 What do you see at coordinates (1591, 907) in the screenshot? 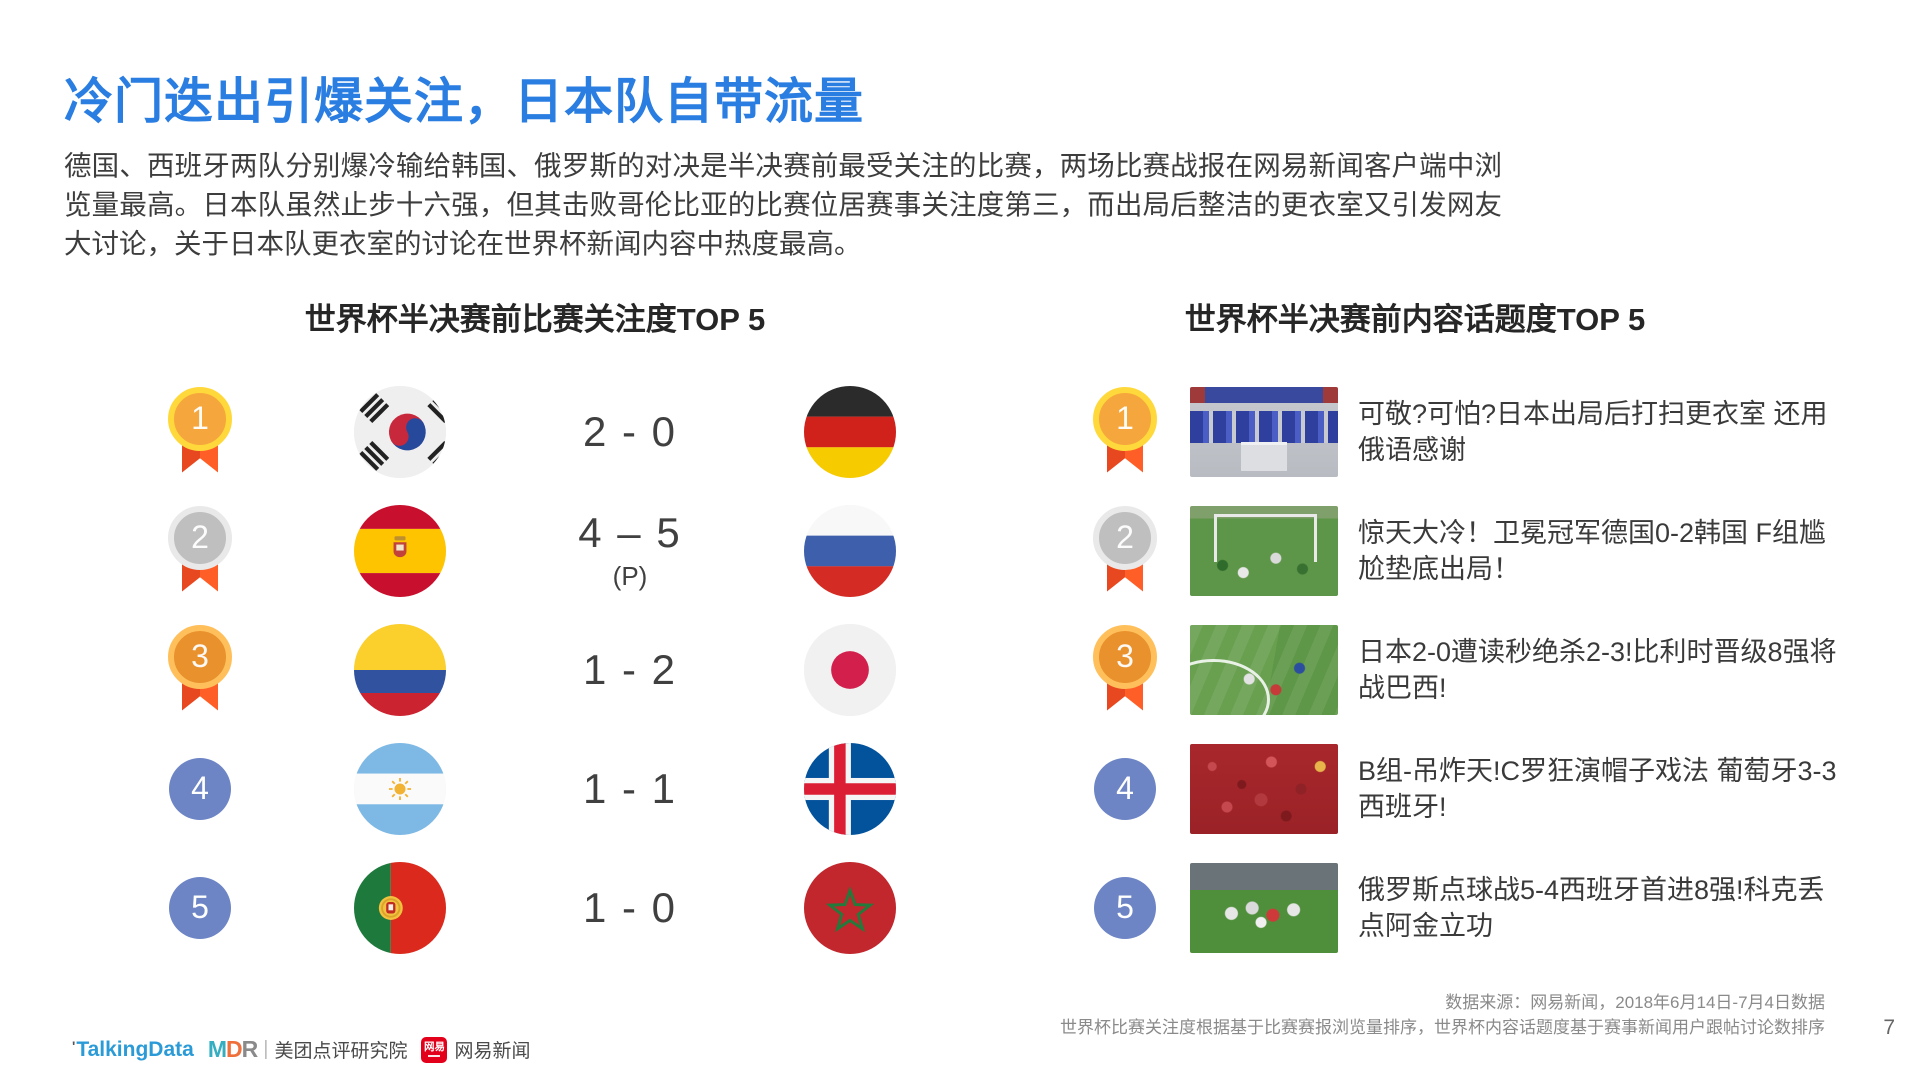
I see `news-headline: 俄罗斯点球战5-4西班牙首进8强!科克丢点阿金立功` at bounding box center [1591, 907].